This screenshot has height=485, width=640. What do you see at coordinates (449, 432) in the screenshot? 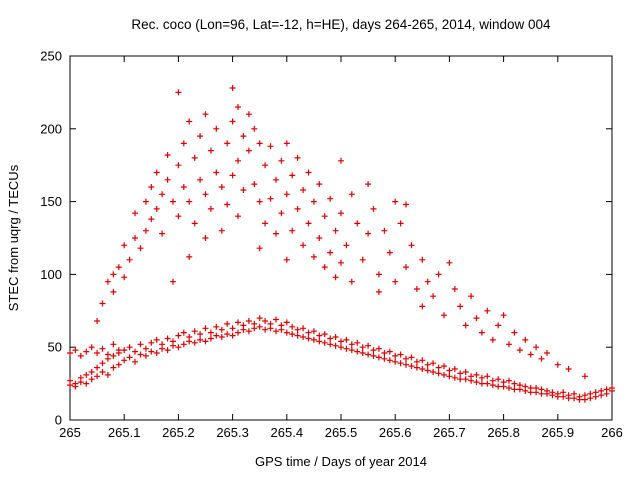
I see `tick-label: 265.7` at bounding box center [449, 432].